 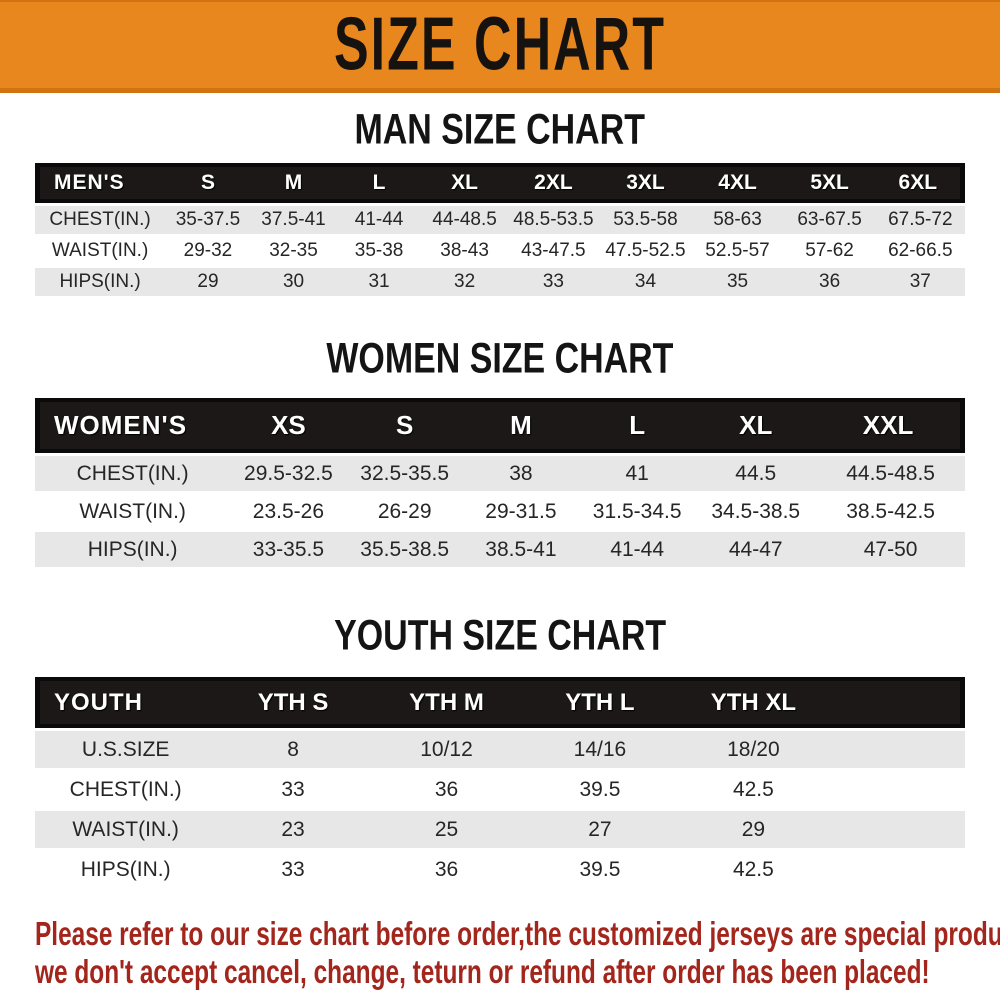 I want to click on men-size-column-header: 2XL, so click(x=553, y=183).